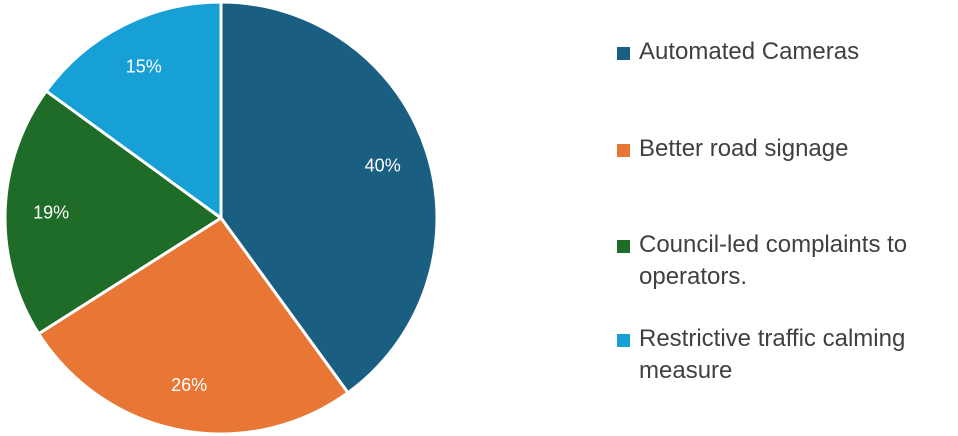  I want to click on legend-label: Restrictive traffic calming measure, so click(772, 354).